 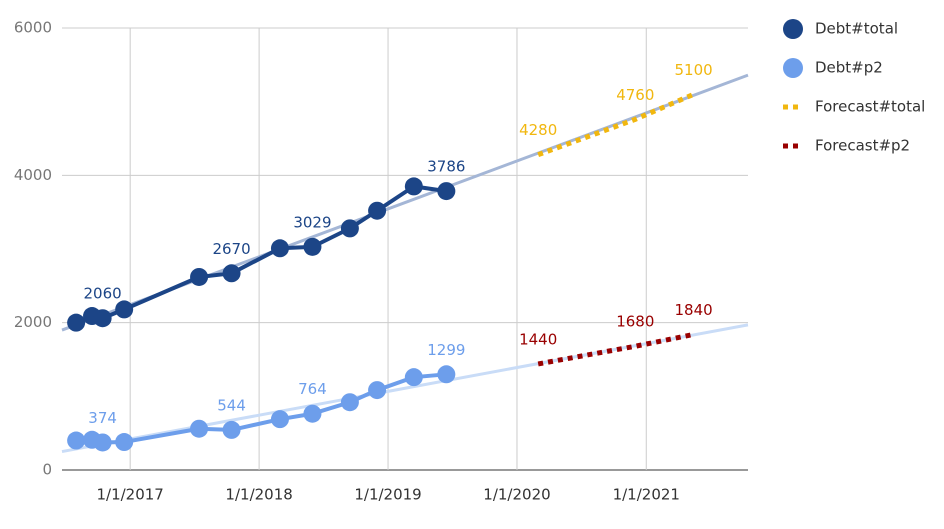 What do you see at coordinates (538, 130) in the screenshot?
I see `data-label: 4280` at bounding box center [538, 130].